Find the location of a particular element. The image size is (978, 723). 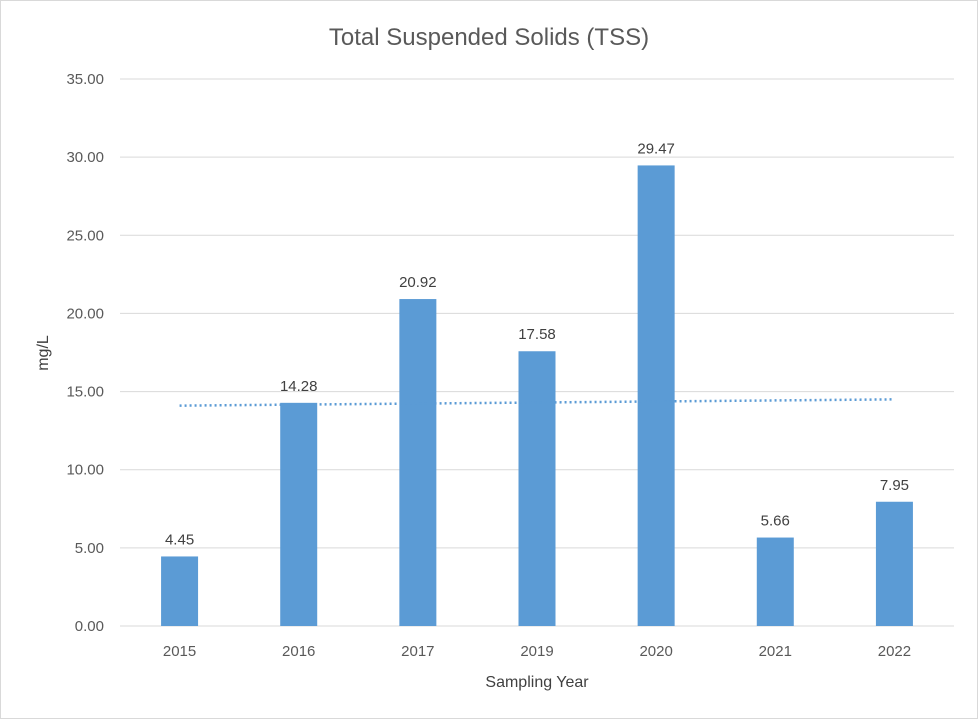

y-tick-label: 15.00 is located at coordinates (85, 392).